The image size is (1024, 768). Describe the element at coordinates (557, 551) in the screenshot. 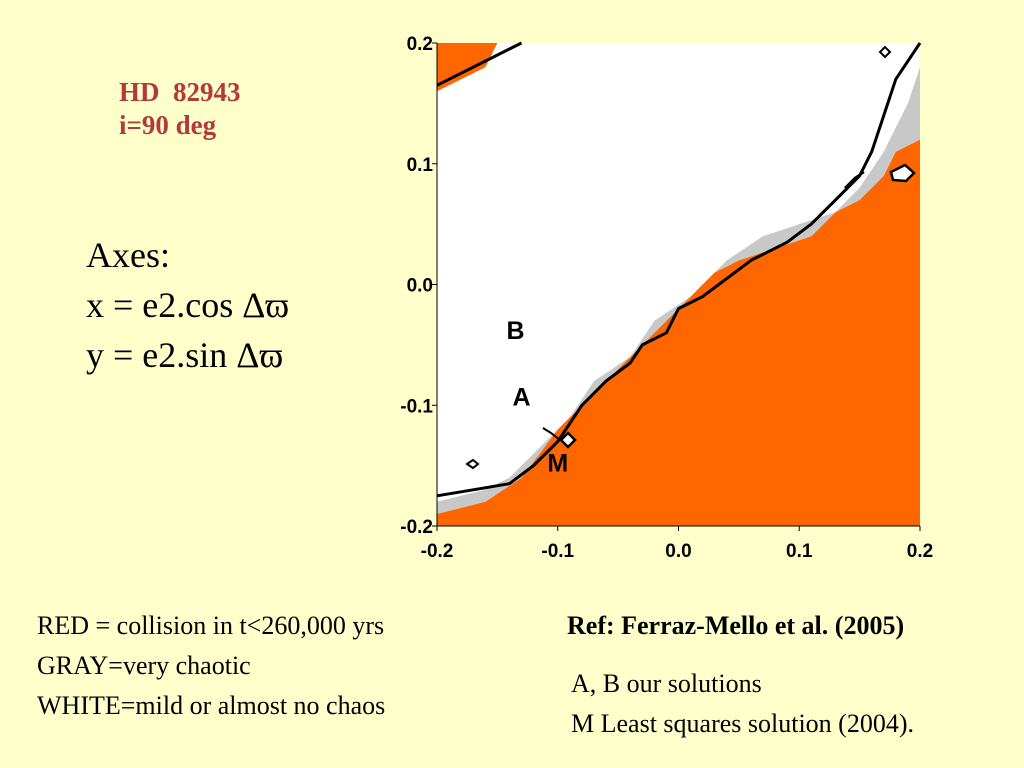

I see `x-tick-label-1: -0.1` at that location.